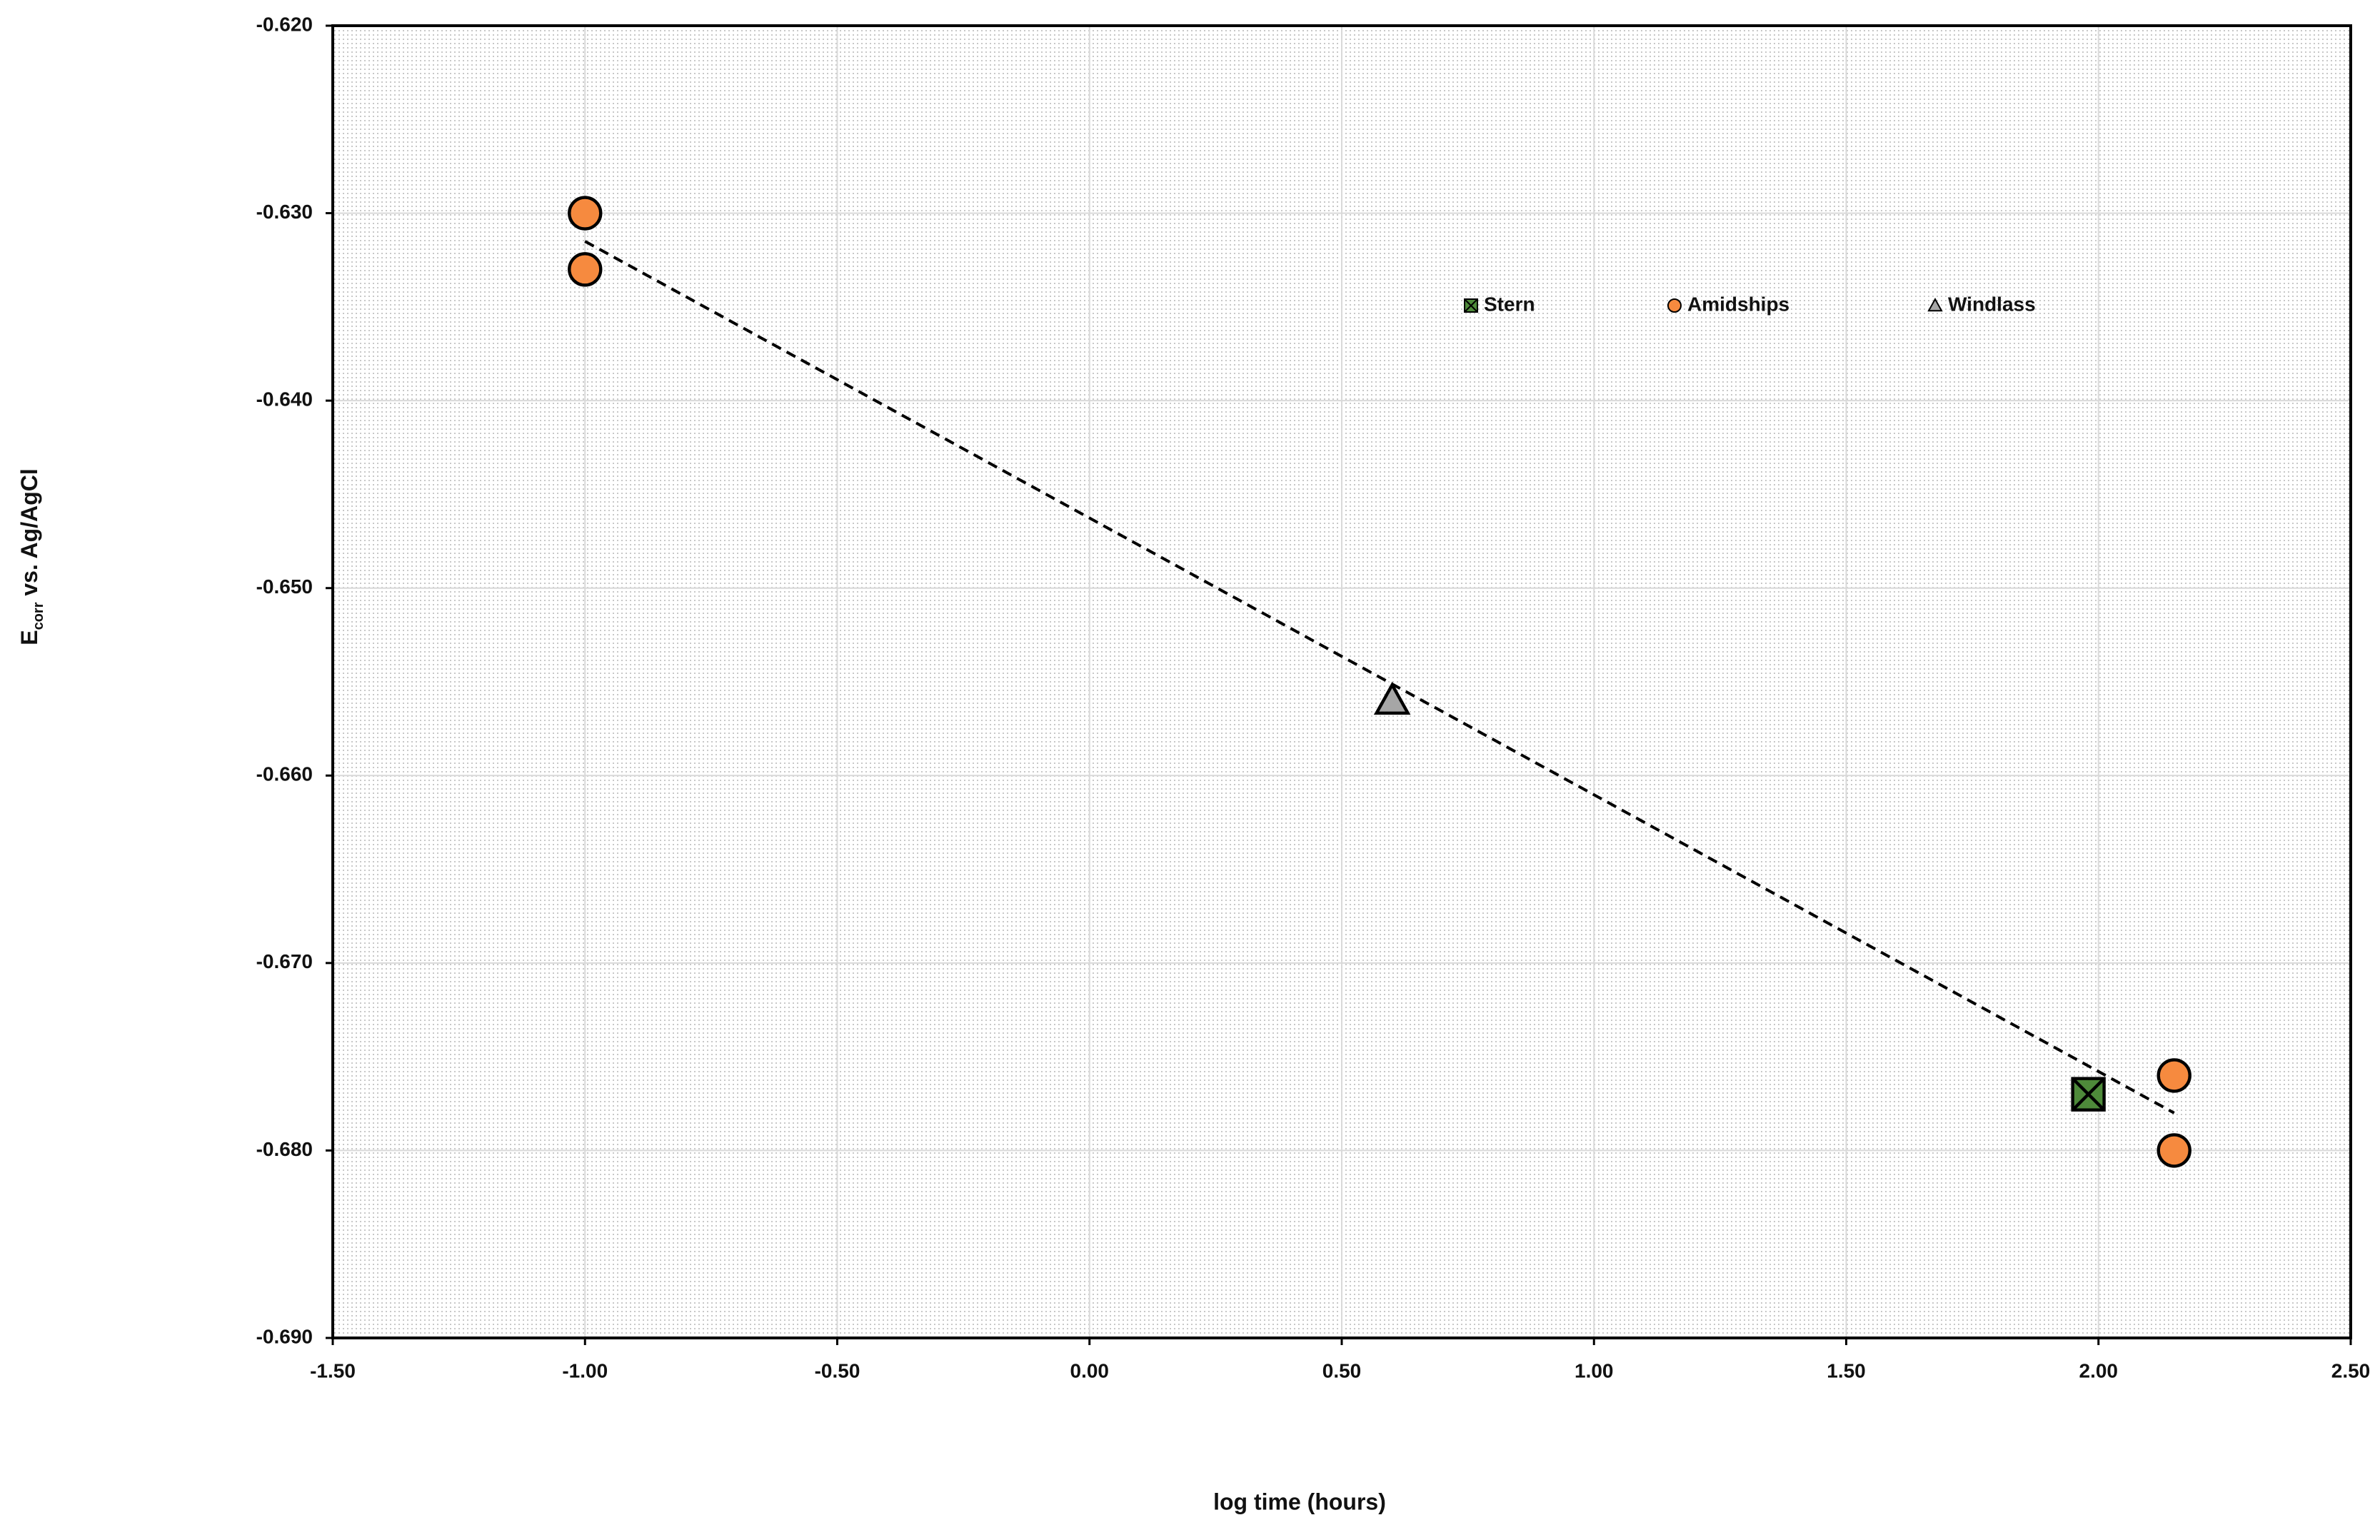 The width and height of the screenshot is (2380, 1540). Describe the element at coordinates (1992, 304) in the screenshot. I see `legend-label: Windlass` at that location.